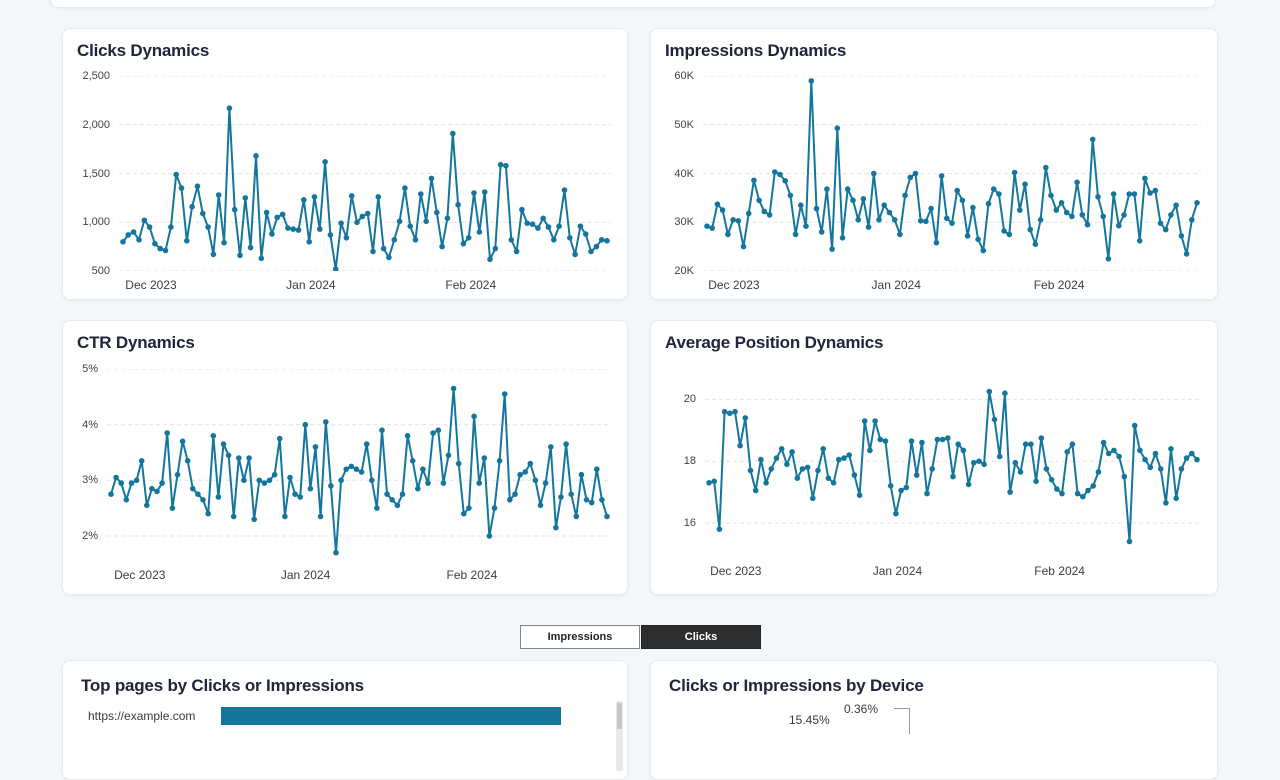  Describe the element at coordinates (580, 637) in the screenshot. I see `impressions-toggle-button: Impressions` at that location.